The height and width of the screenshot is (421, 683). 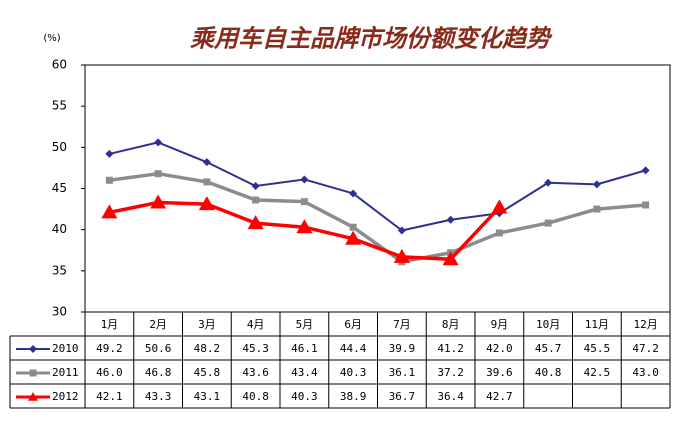 I want to click on x-tick-label: 4月, so click(x=256, y=324).